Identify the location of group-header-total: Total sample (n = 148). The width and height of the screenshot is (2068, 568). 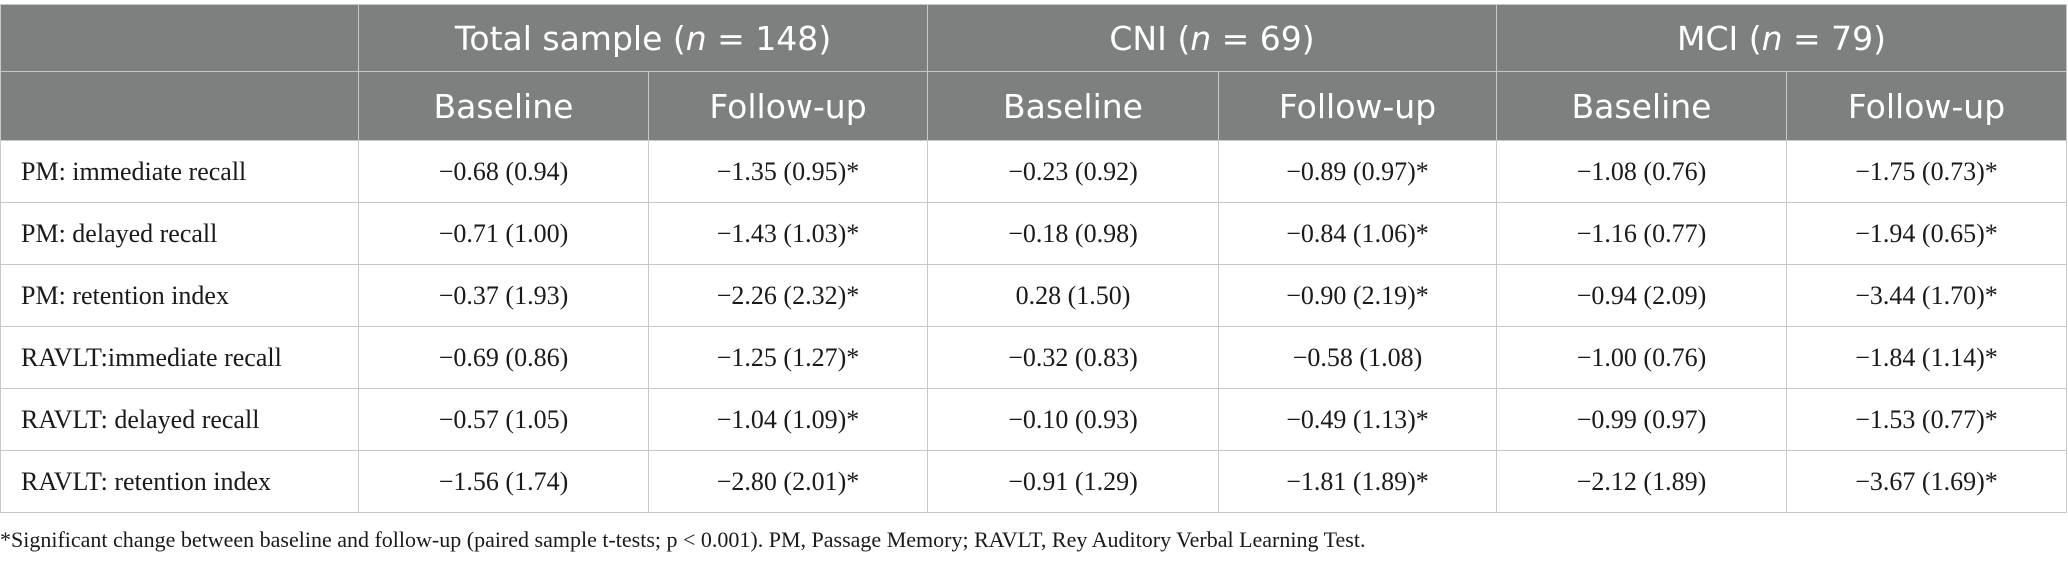
(643, 38).